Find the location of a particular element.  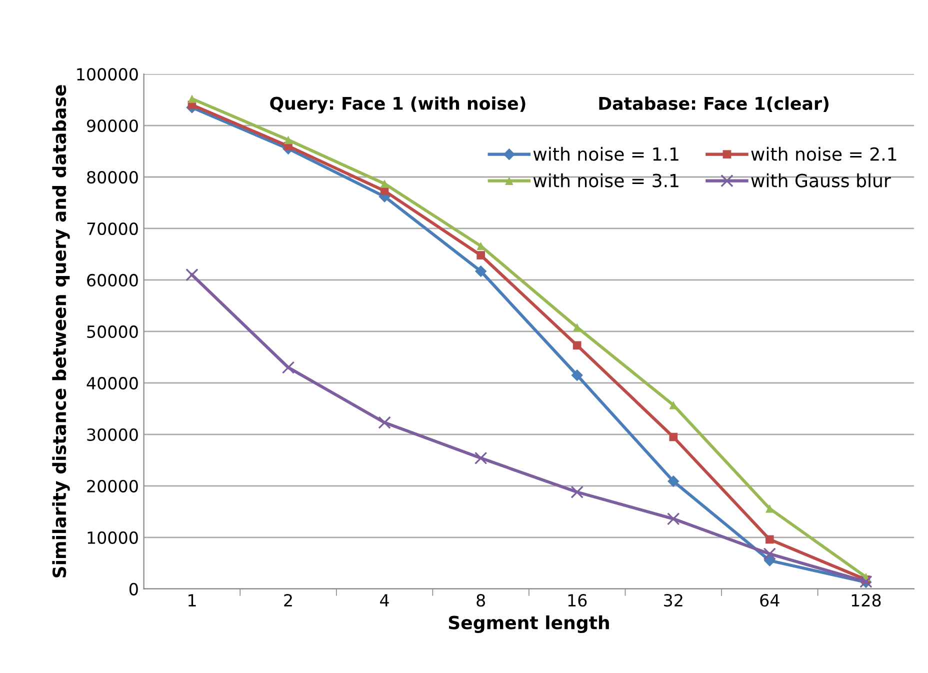

x-axis-title: Segment length is located at coordinates (528, 624).